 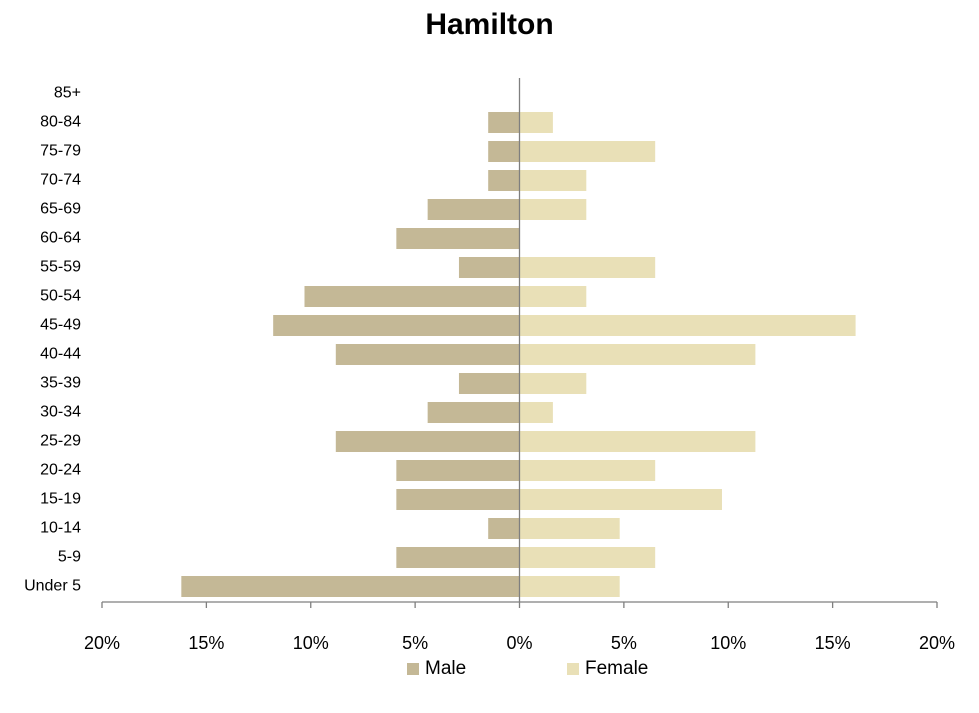 What do you see at coordinates (60, 441) in the screenshot?
I see `category-label: 25-29` at bounding box center [60, 441].